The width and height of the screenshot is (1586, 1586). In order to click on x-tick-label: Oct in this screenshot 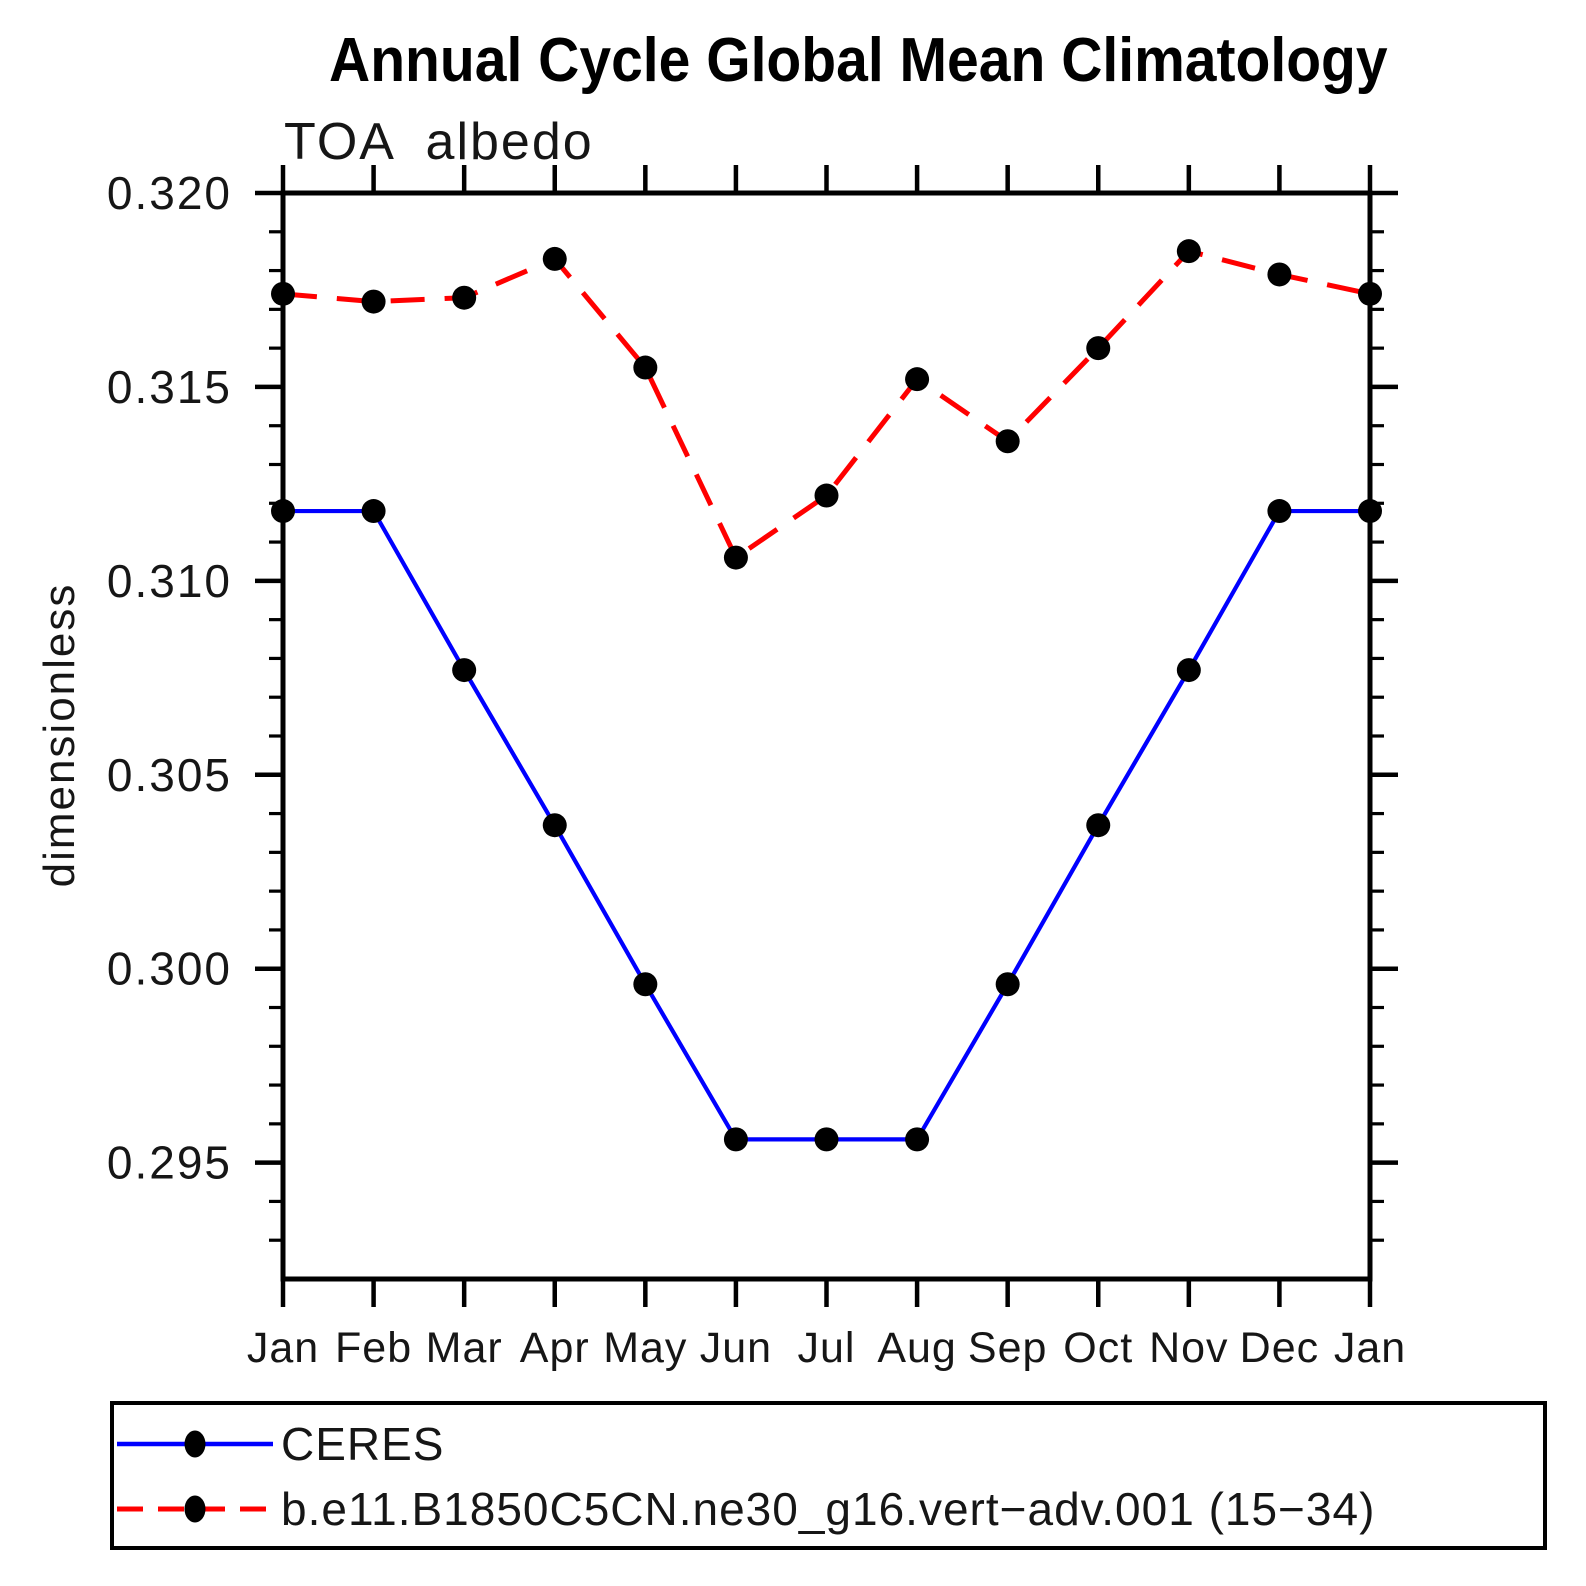, I will do `click(1098, 1348)`.